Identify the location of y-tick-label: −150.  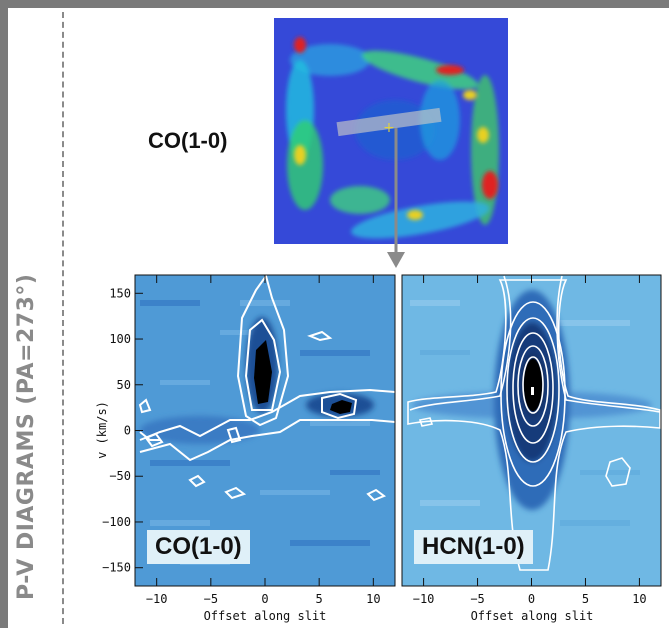
(116, 568).